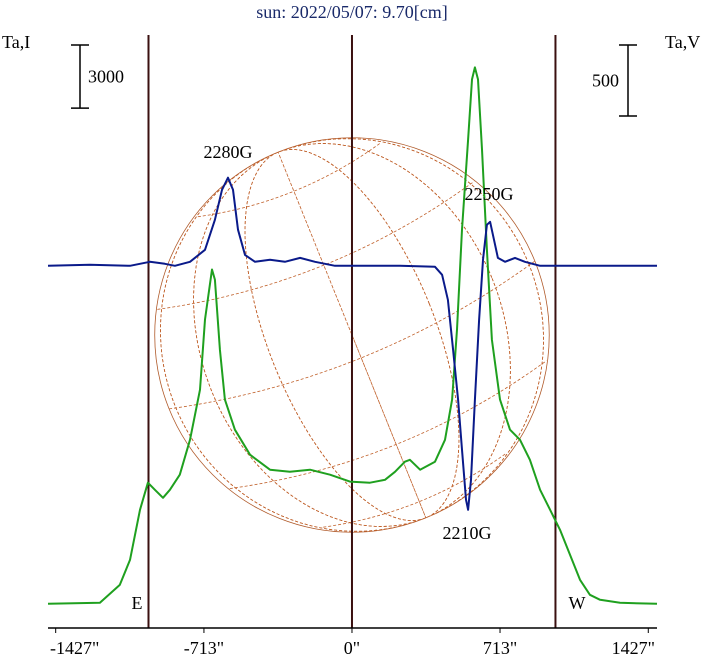 The image size is (708, 662). I want to click on y2-axis-label: Ta,V, so click(682, 42).